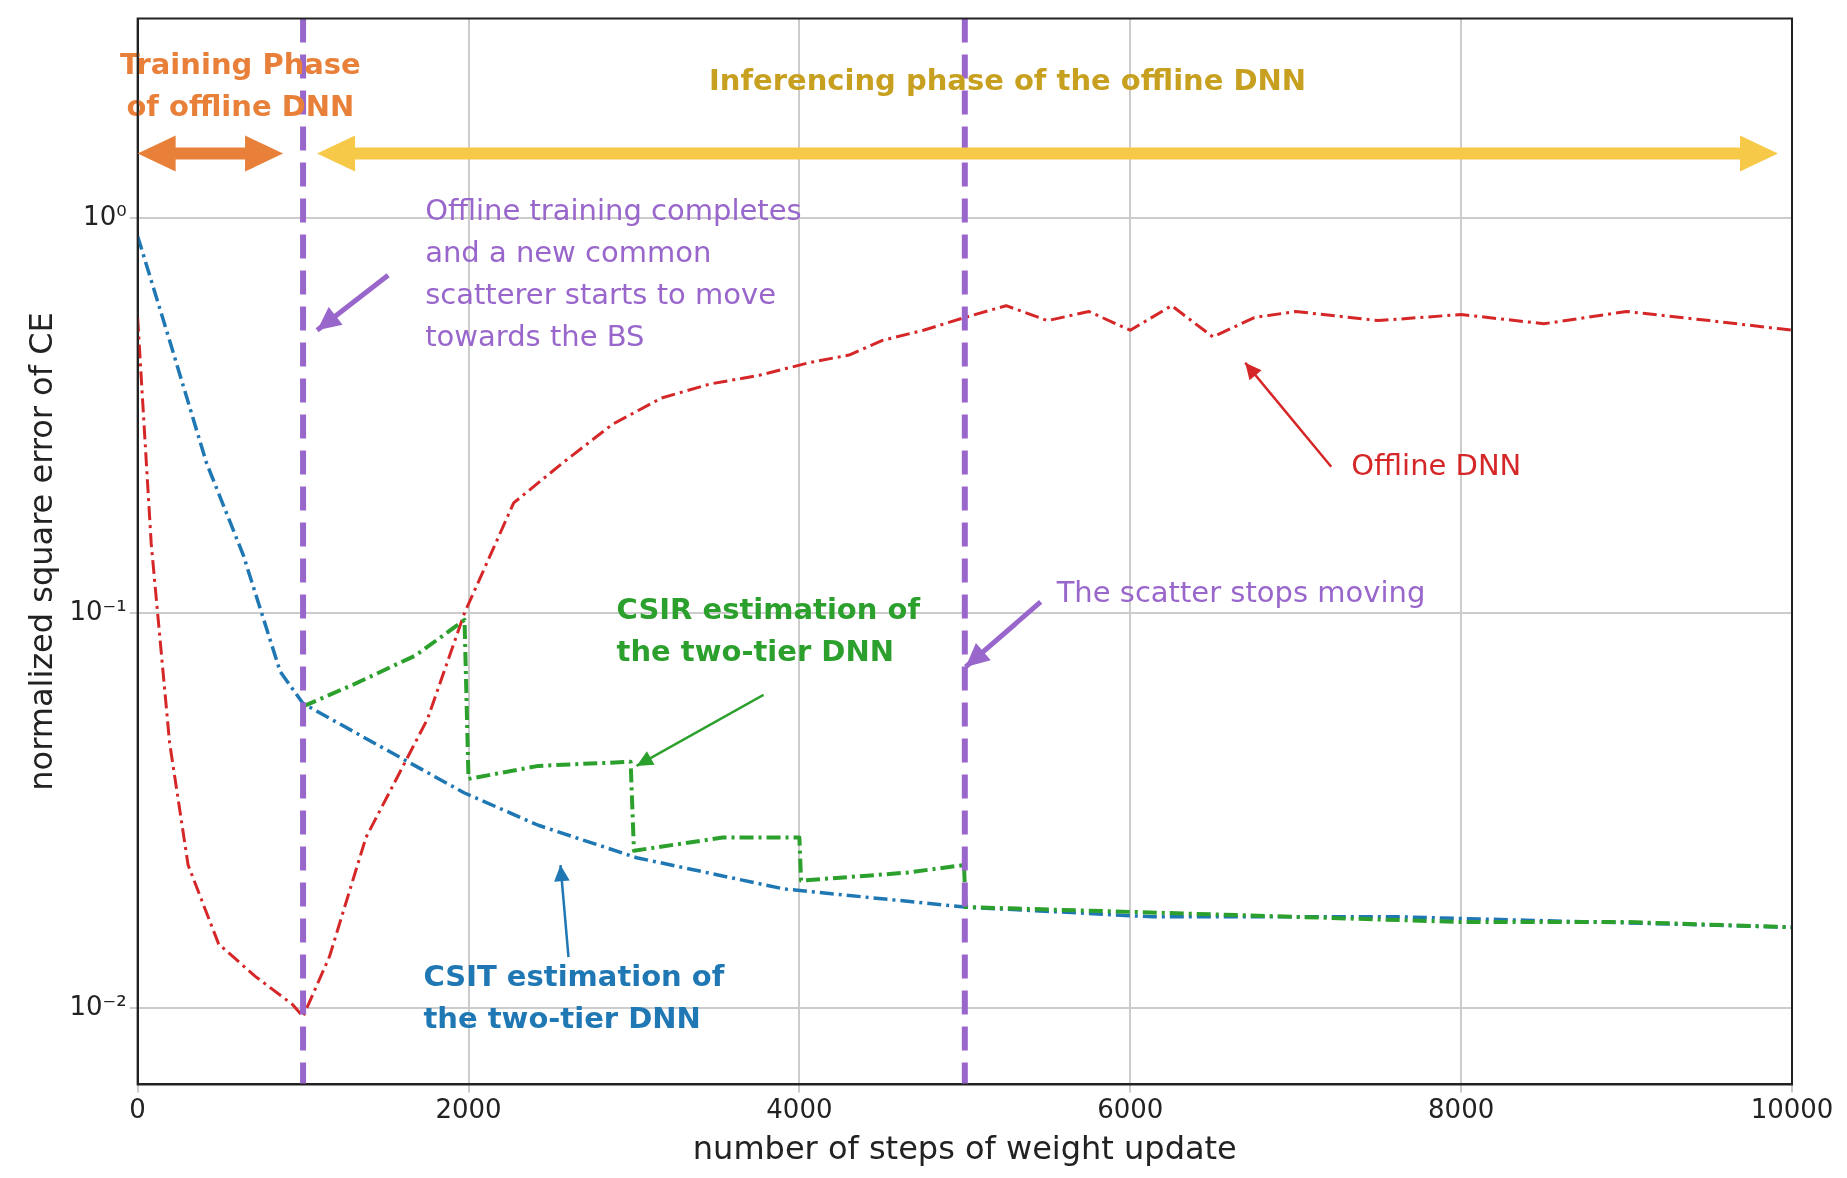 Image resolution: width=1847 pixels, height=1178 pixels. Describe the element at coordinates (1436, 465) in the screenshot. I see `annotation: Offline DNN` at that location.